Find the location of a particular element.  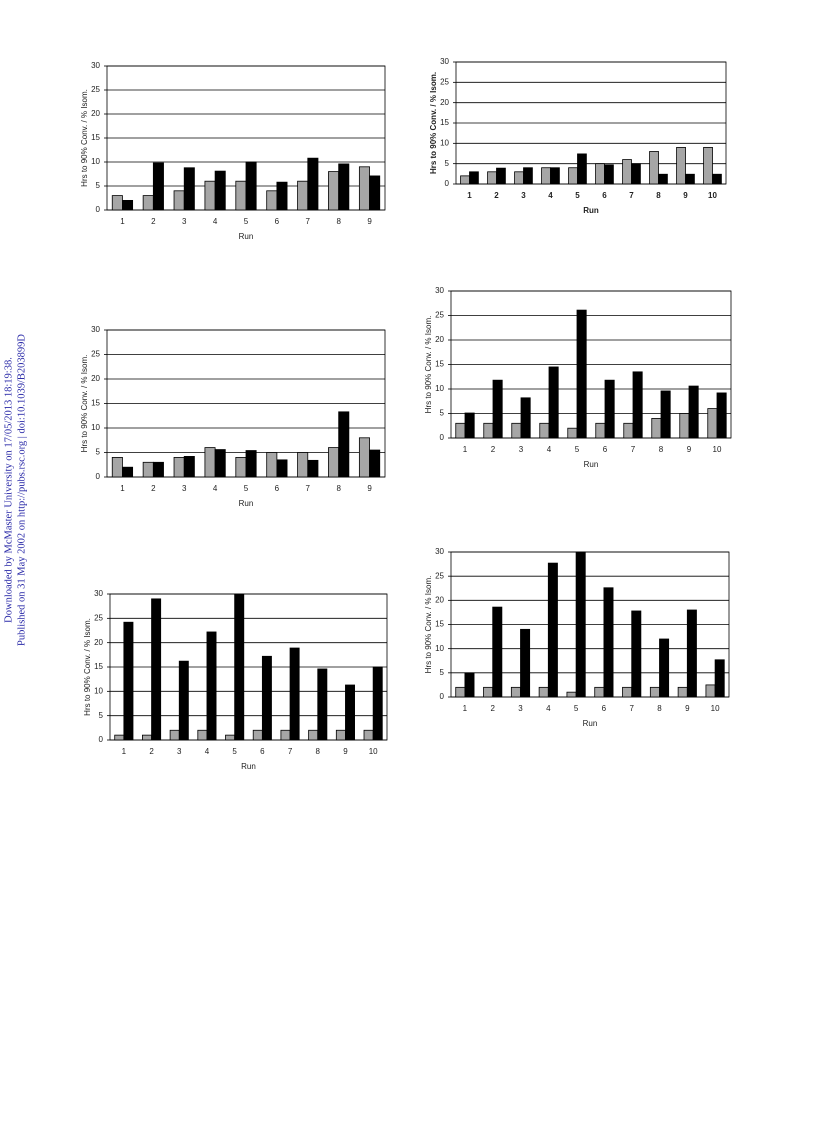

y-tick-label: 5 is located at coordinates (442, 672).